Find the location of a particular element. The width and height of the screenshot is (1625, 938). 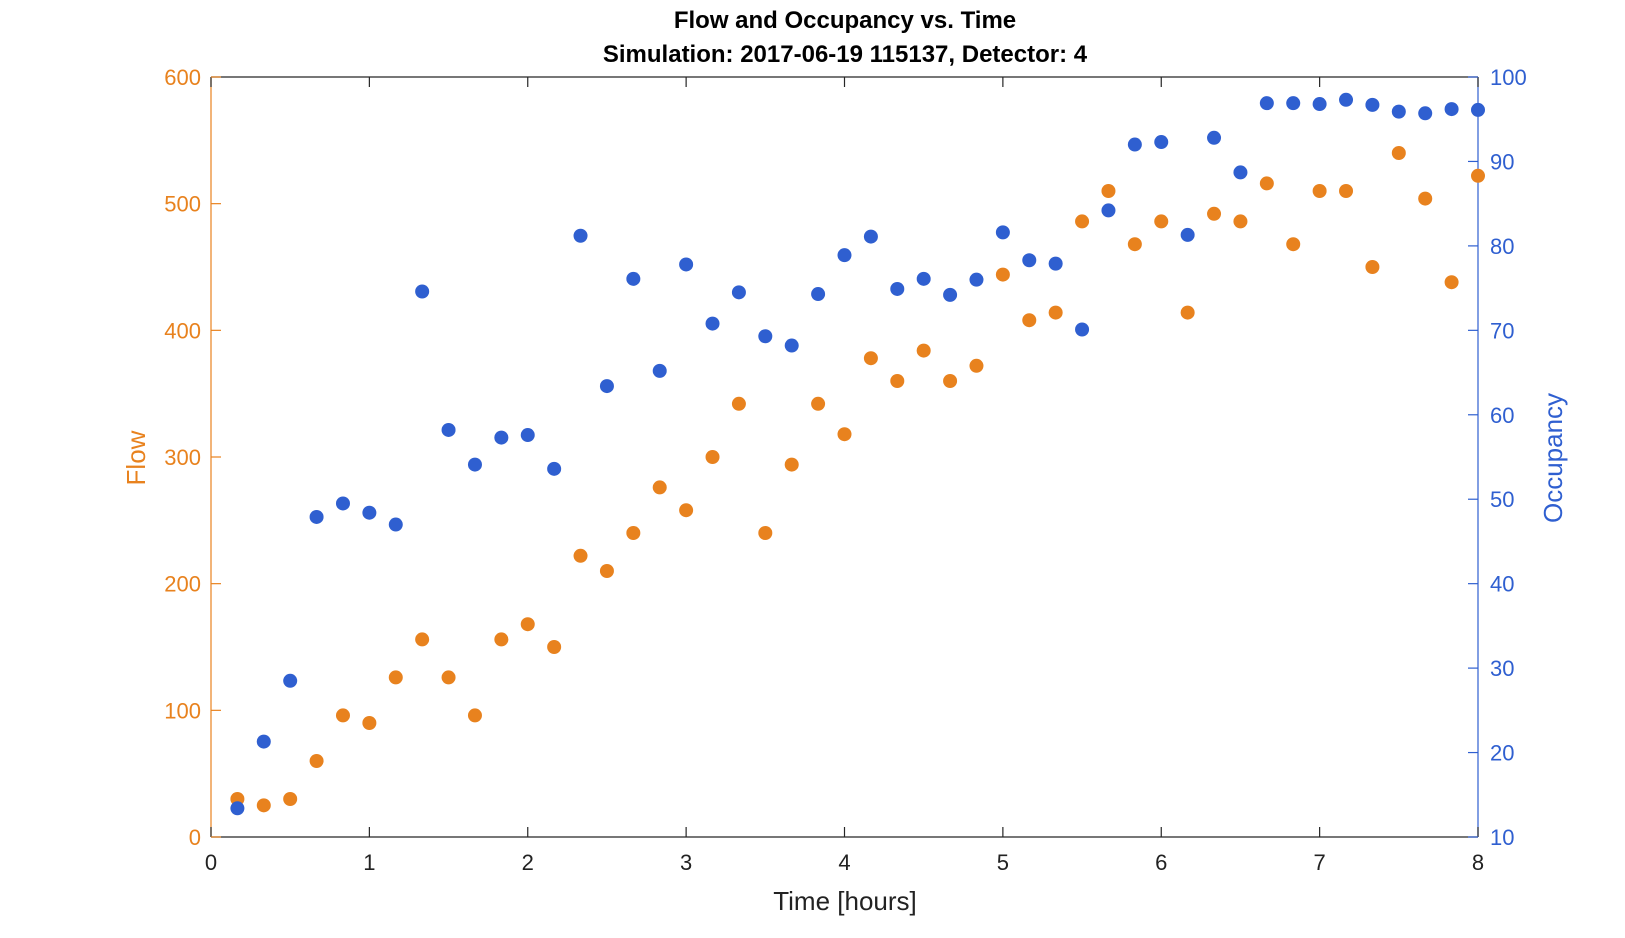

left-y-tick-label: 300 is located at coordinates (182, 457).